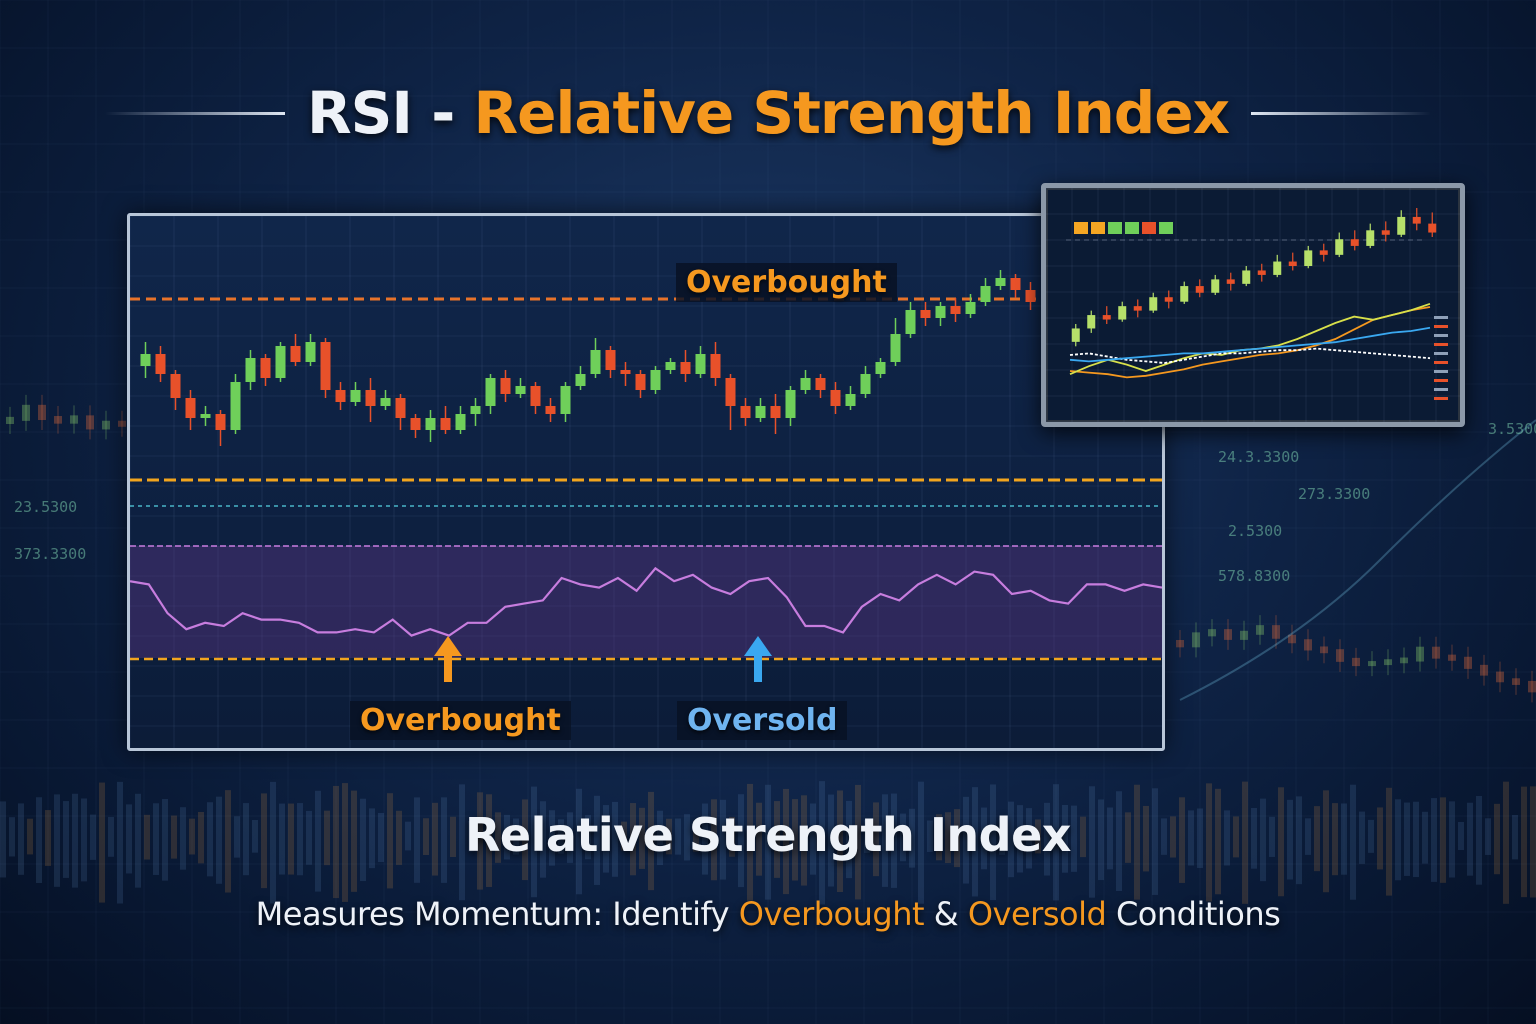 The height and width of the screenshot is (1024, 1536). What do you see at coordinates (1193, 914) in the screenshot?
I see `subtitle-line-end: Conditions` at bounding box center [1193, 914].